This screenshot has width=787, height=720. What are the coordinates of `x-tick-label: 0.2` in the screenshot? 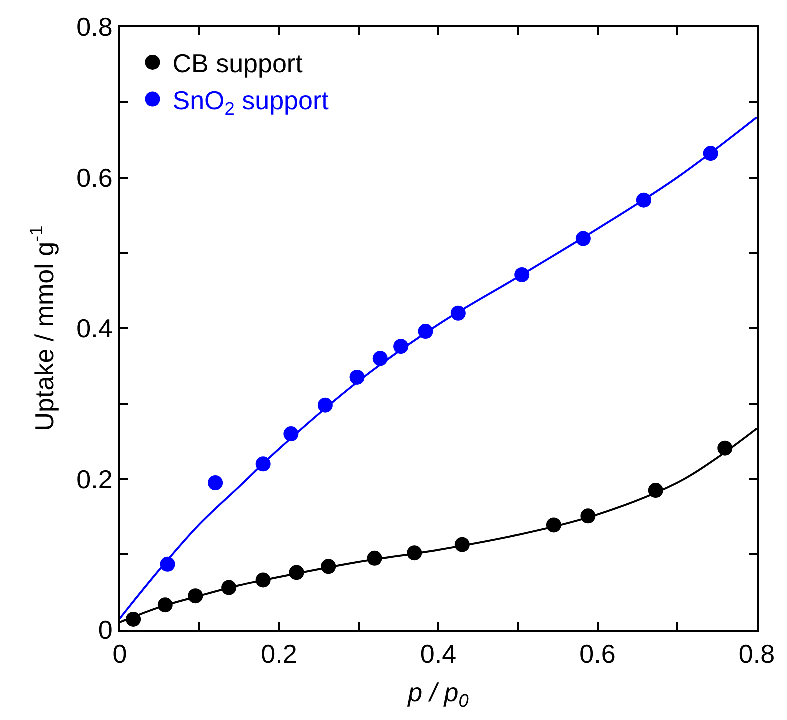 It's located at (279, 654).